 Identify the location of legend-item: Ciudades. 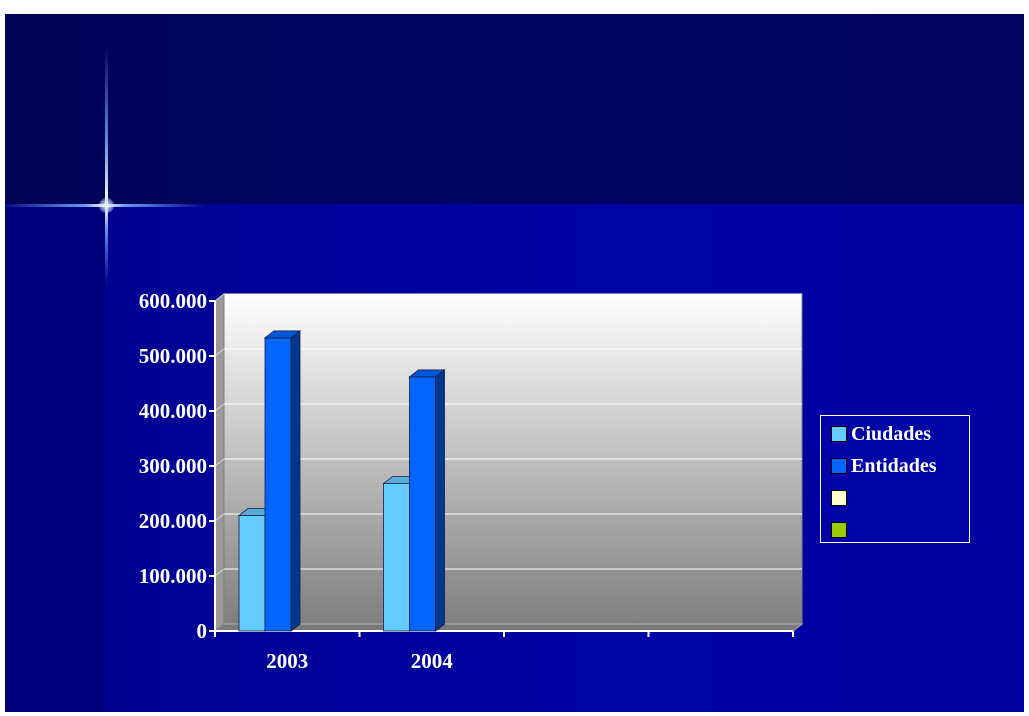
(881, 434).